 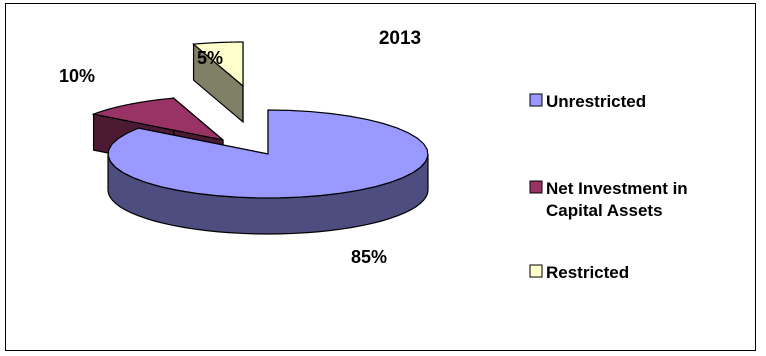 I want to click on legend-label-unrestricted: Unrestricted, so click(x=596, y=101).